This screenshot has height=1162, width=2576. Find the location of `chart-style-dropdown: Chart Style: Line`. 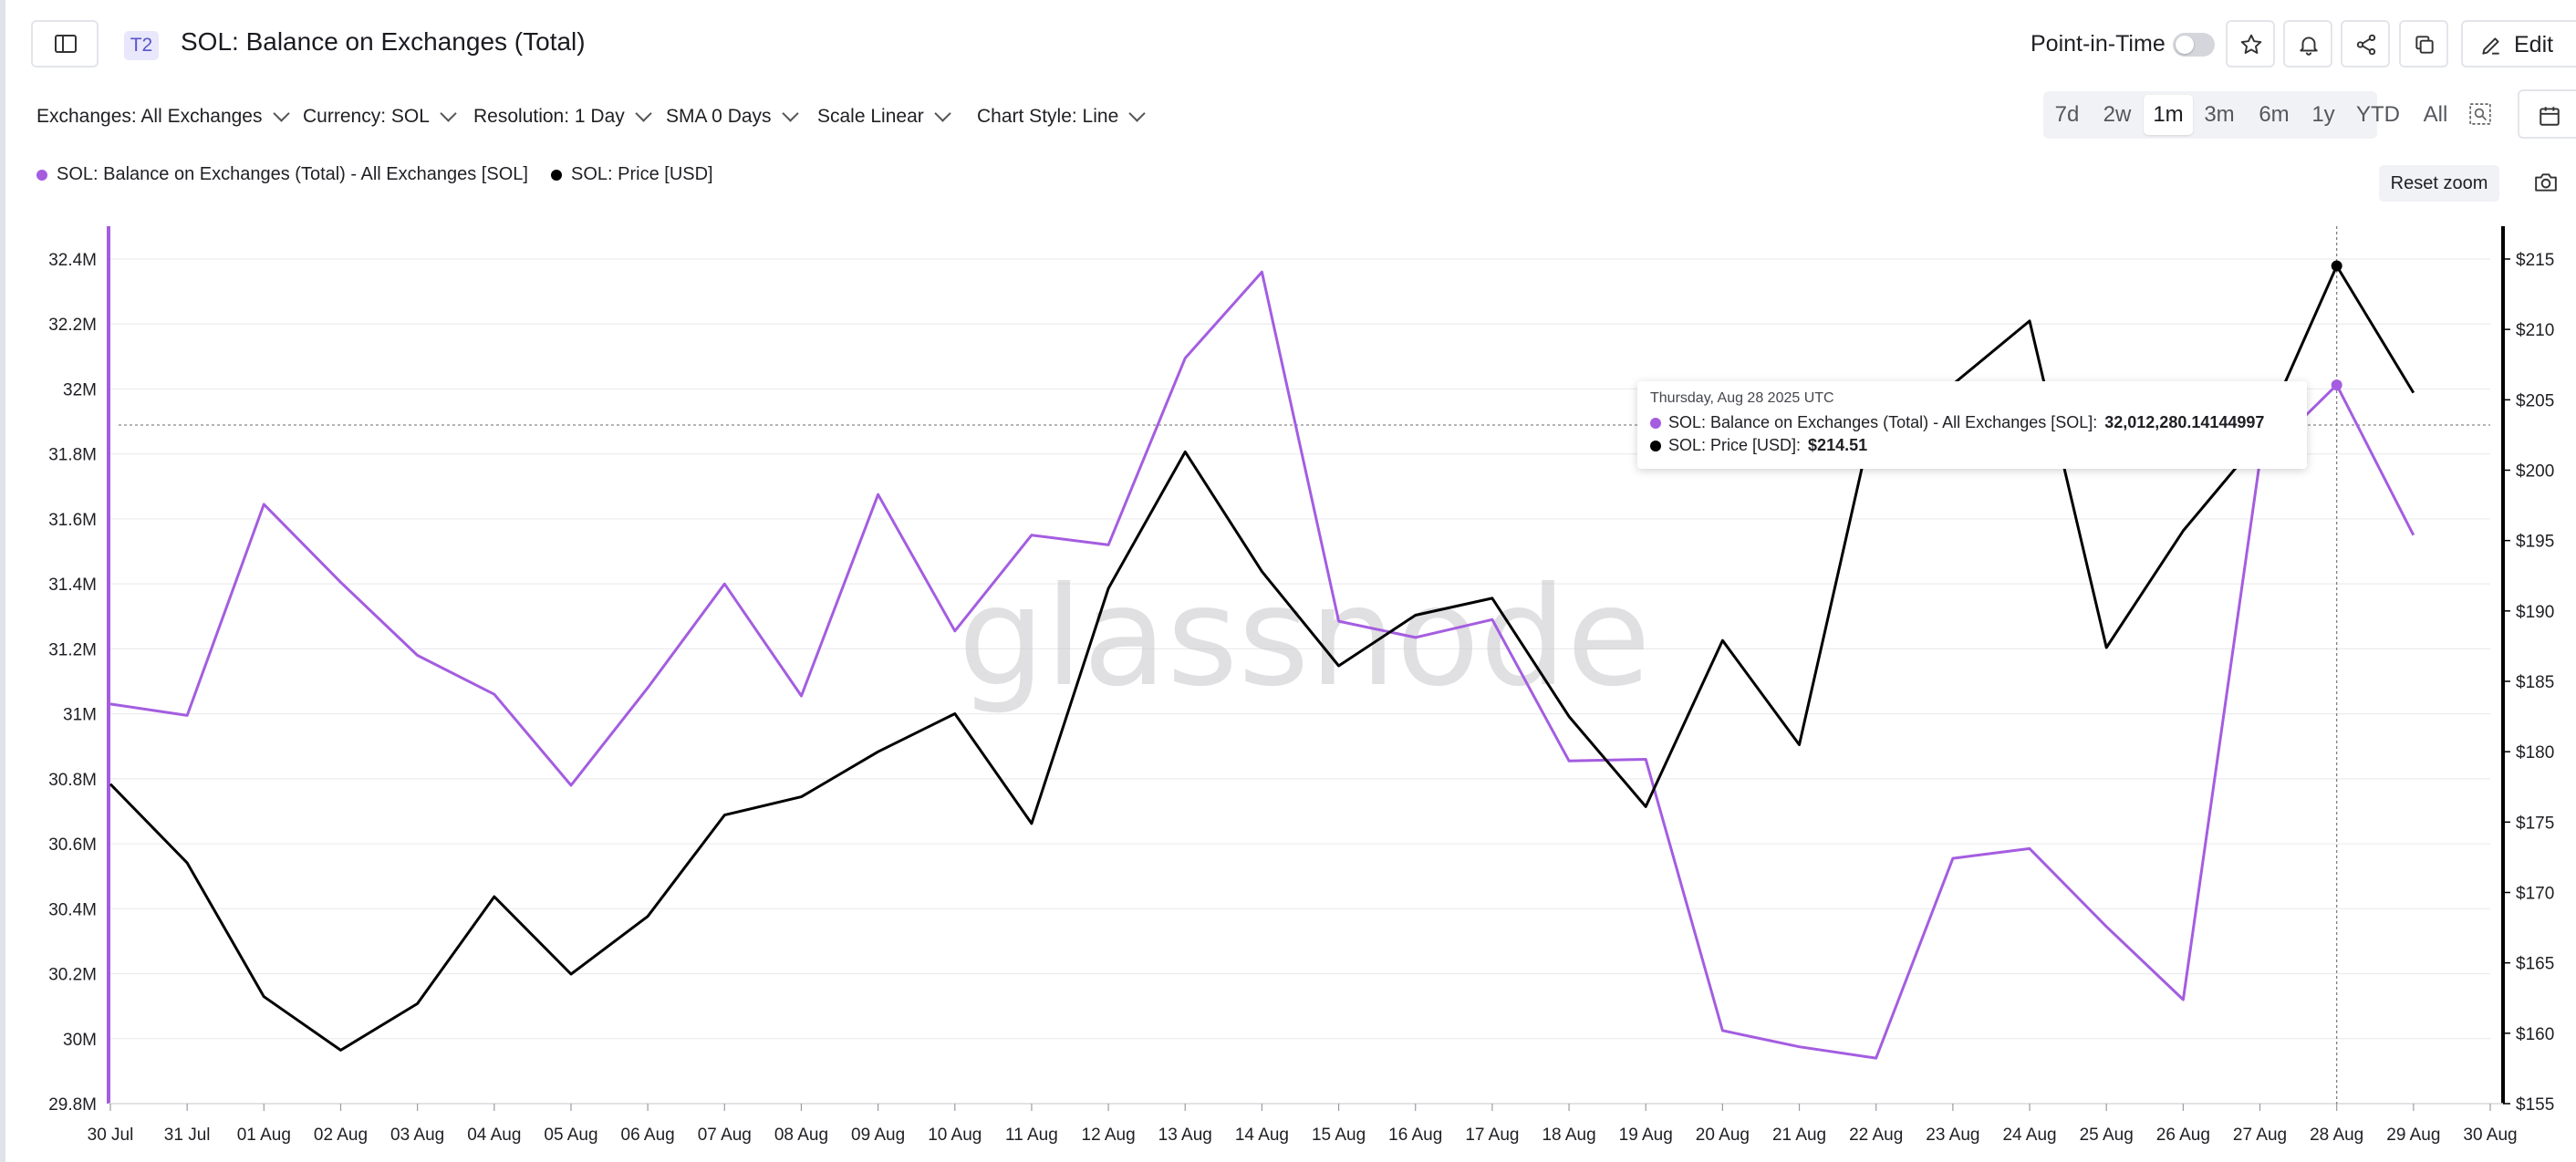

chart-style-dropdown: Chart Style: Line is located at coordinates (1061, 116).